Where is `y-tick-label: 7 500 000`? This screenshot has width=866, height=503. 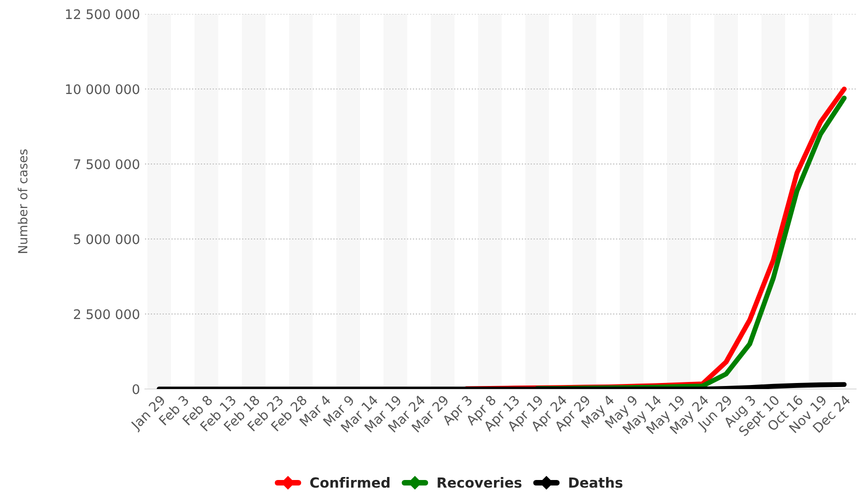
y-tick-label: 7 500 000 is located at coordinates (107, 164).